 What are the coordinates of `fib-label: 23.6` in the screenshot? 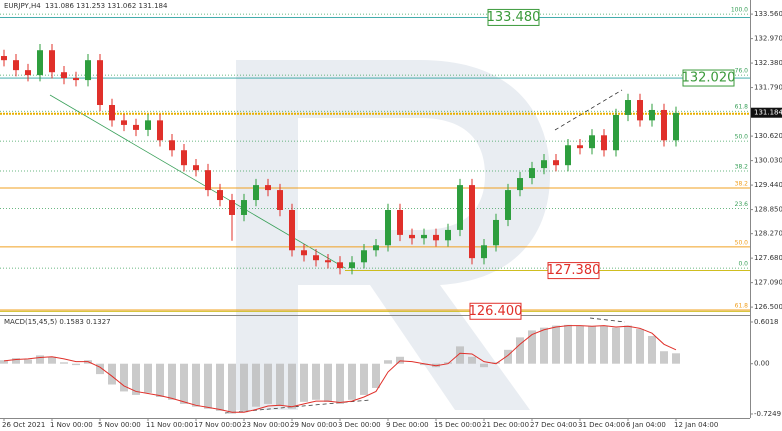 It's located at (742, 204).